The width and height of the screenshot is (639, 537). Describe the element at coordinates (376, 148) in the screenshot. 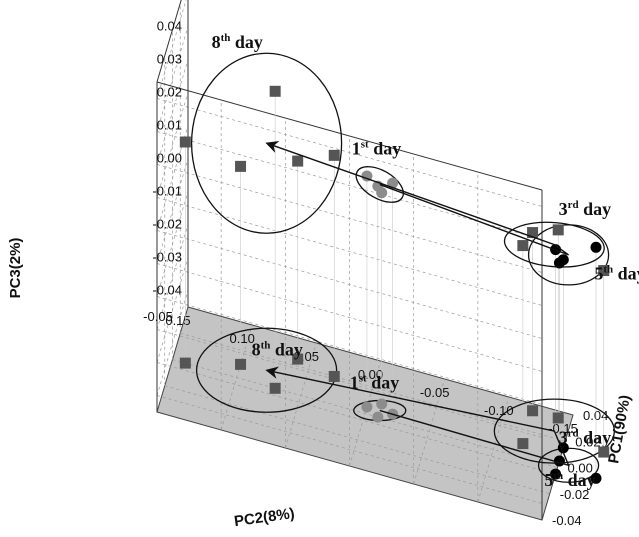

I see `group-label-day1: 1st day` at that location.